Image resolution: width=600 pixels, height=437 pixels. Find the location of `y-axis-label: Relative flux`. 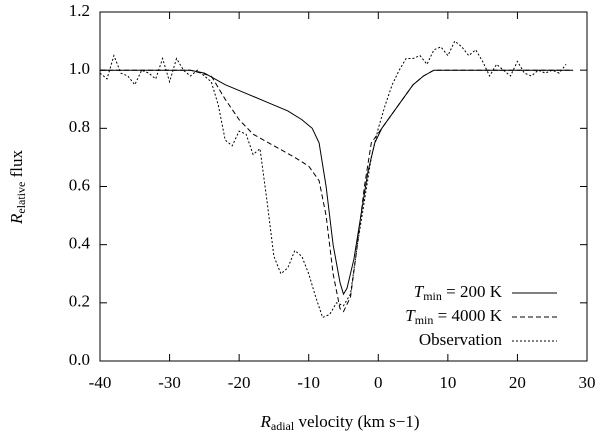

y-axis-label: Relative flux is located at coordinates (17, 187).